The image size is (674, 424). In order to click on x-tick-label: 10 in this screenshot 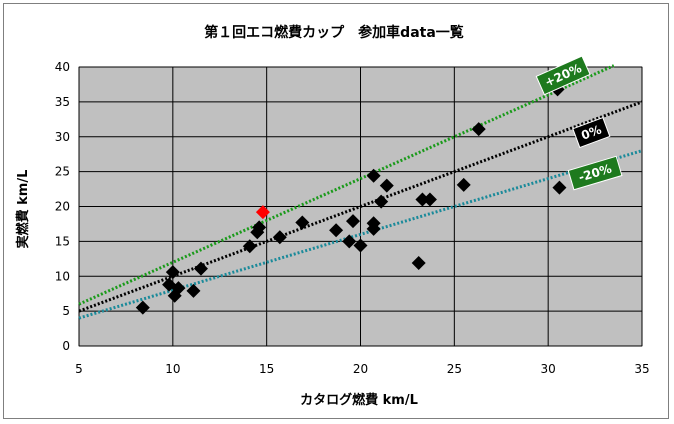, I will do `click(172, 369)`.